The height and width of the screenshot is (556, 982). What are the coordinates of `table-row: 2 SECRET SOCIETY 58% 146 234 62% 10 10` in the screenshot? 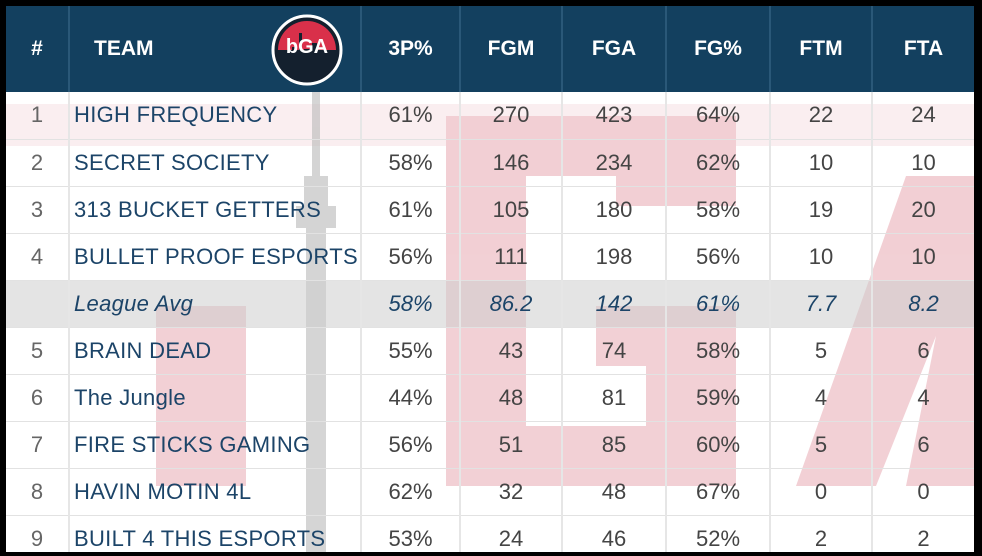 It's located at (490, 163).